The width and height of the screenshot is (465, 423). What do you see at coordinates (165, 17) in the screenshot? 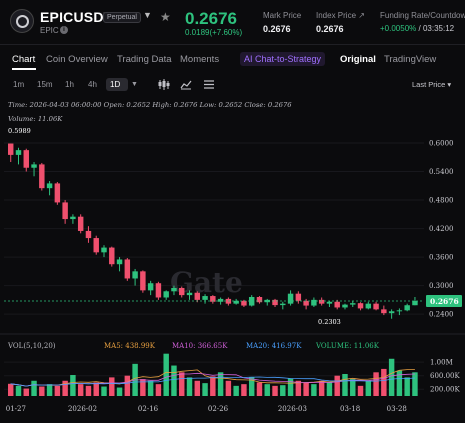
I see `star-icon: ★` at bounding box center [165, 17].